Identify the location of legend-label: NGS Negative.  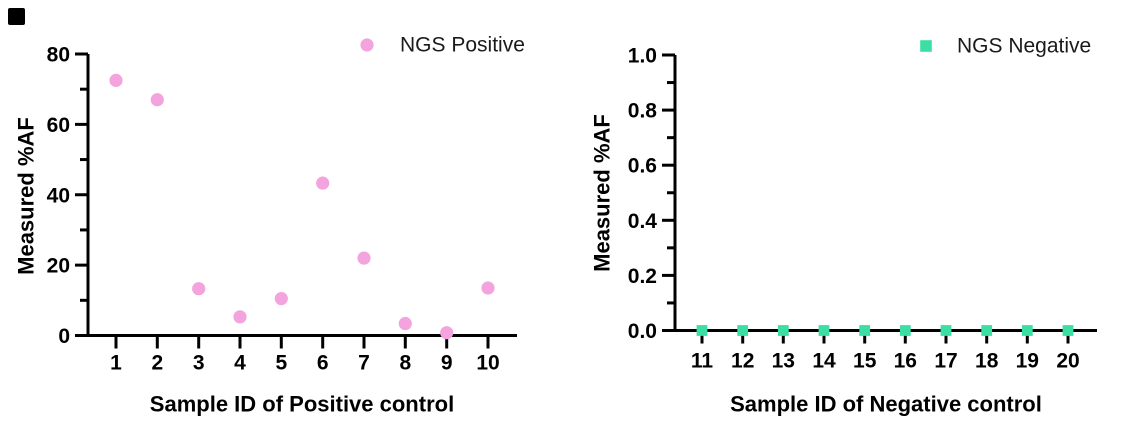
(1024, 46).